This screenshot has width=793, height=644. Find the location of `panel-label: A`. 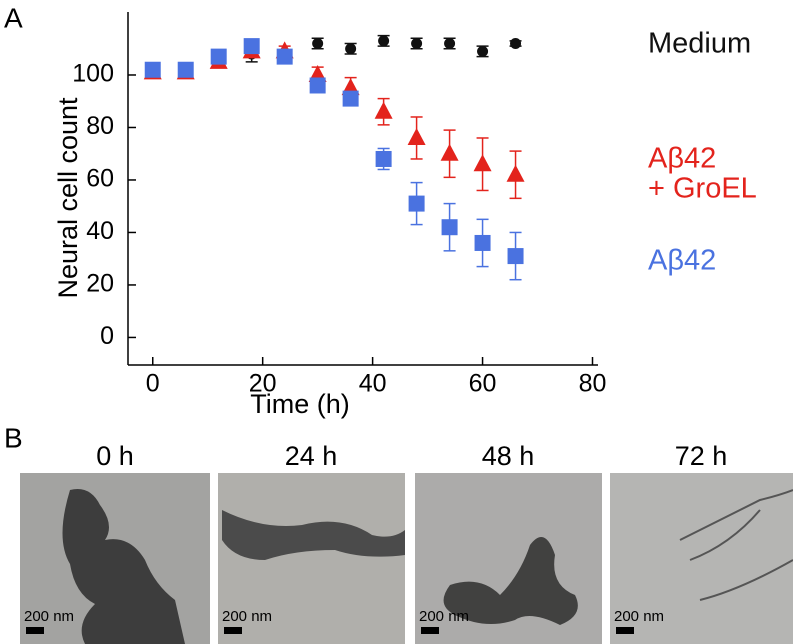

panel-label: A is located at coordinates (13, 17).